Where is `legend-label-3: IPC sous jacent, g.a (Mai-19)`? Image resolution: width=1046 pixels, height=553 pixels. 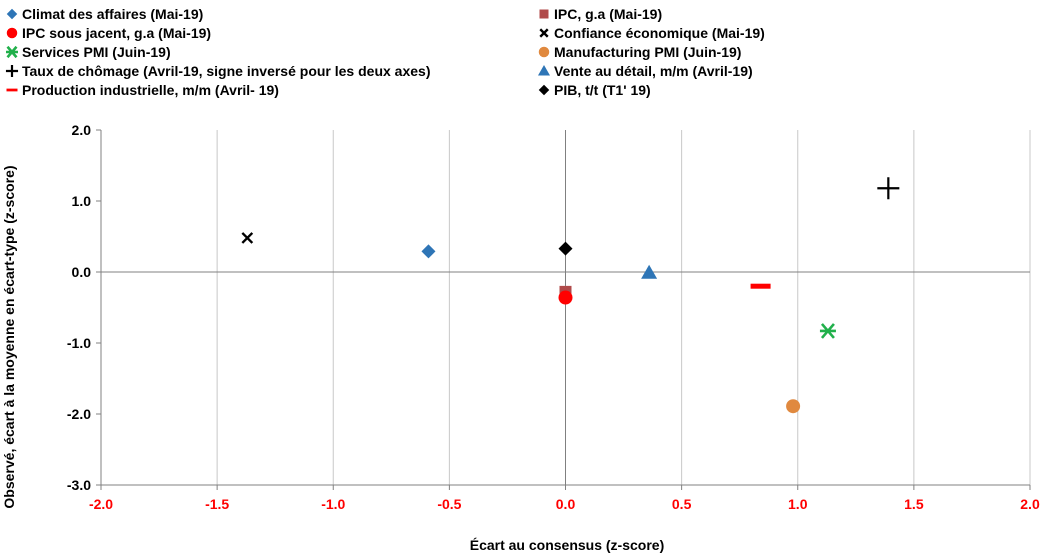
legend-label-3: IPC sous jacent, g.a (Mai-19) is located at coordinates (116, 33).